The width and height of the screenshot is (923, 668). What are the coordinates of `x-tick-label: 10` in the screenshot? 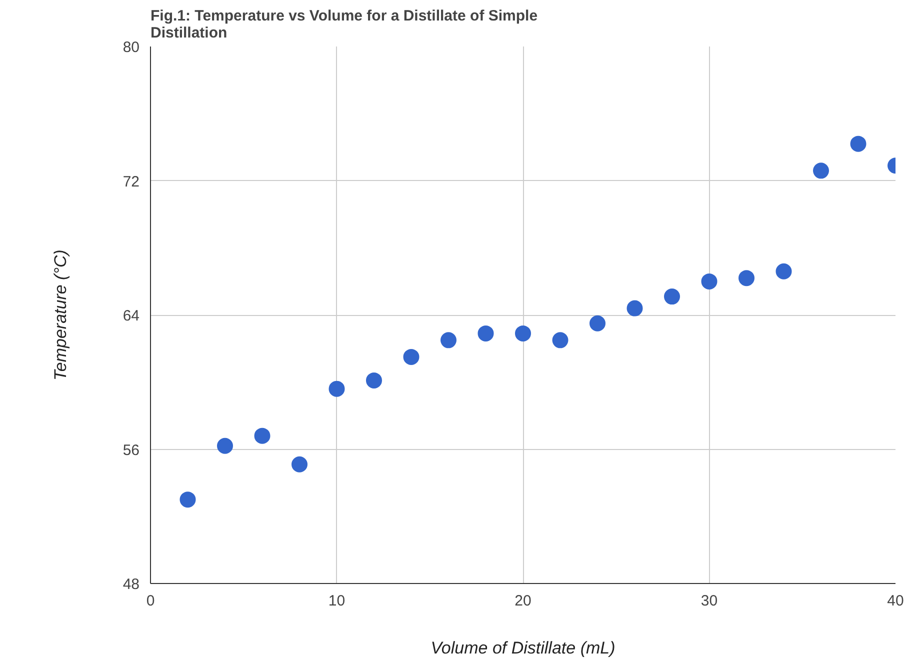 It's located at (337, 601).